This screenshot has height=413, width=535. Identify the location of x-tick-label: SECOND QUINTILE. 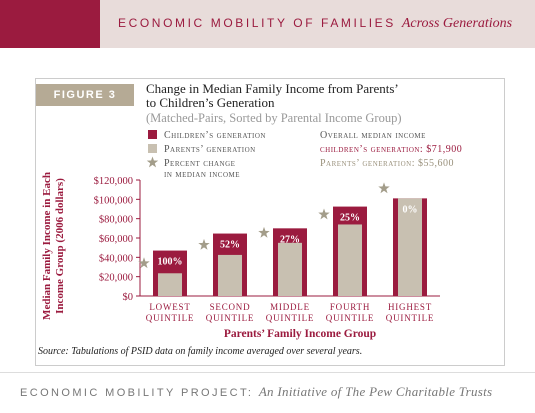
(230, 312).